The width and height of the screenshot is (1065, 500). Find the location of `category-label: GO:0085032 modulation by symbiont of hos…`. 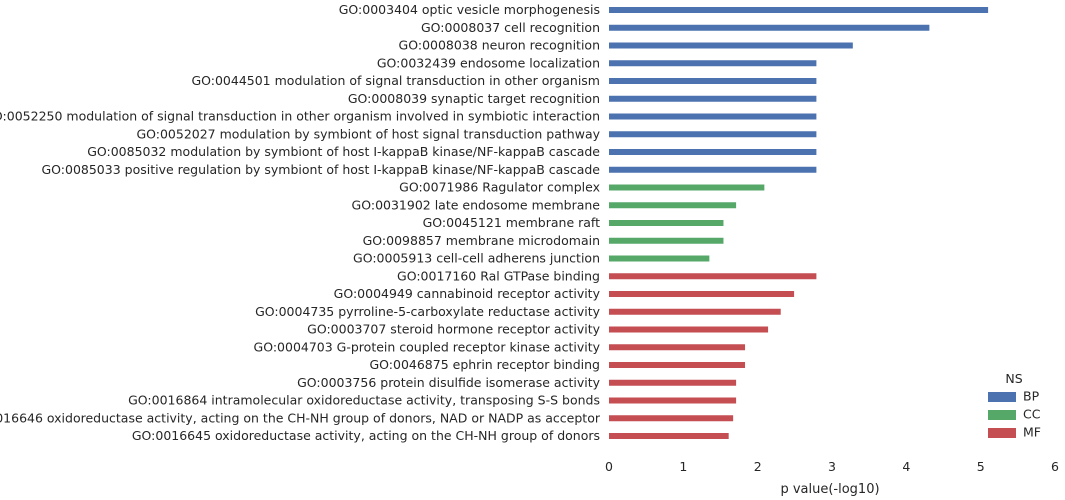

category-label: GO:0085032 modulation by symbiont of hos… is located at coordinates (343, 151).